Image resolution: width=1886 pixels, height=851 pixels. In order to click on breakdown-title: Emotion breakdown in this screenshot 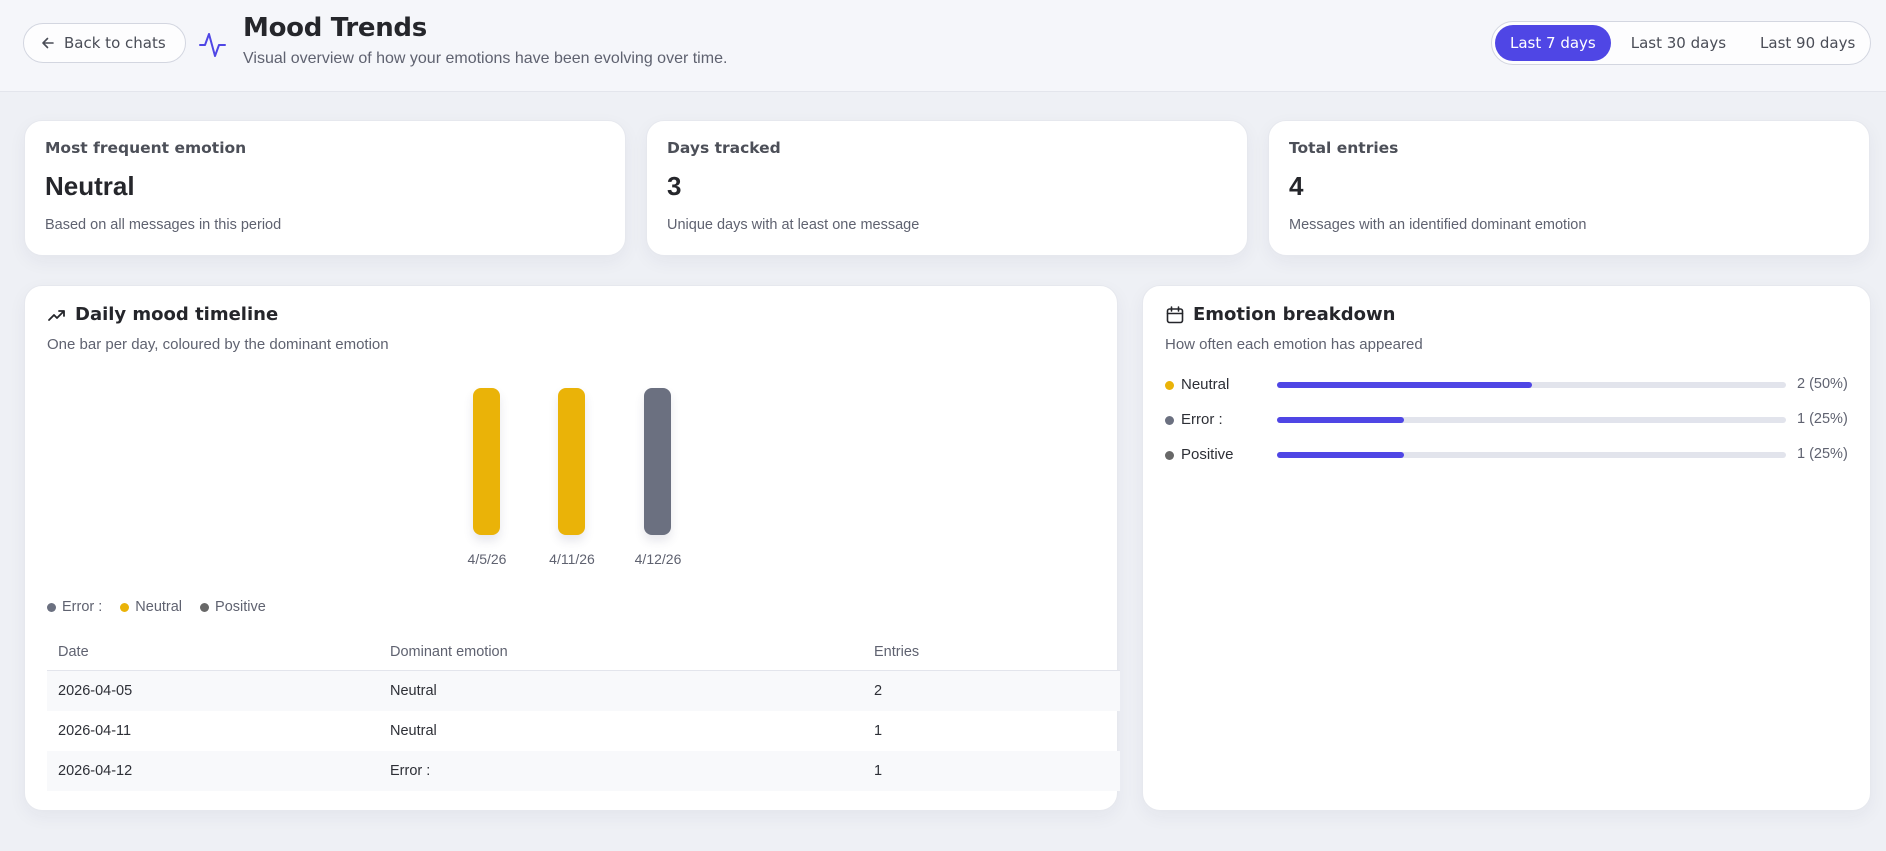, I will do `click(1280, 314)`.